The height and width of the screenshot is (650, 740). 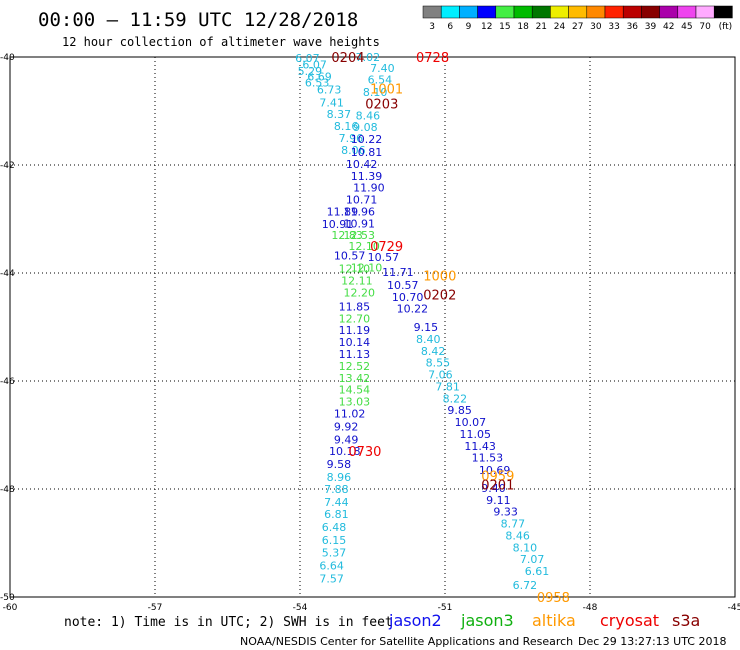 What do you see at coordinates (428, 339) in the screenshot?
I see `wave-height-label: 8.40` at bounding box center [428, 339].